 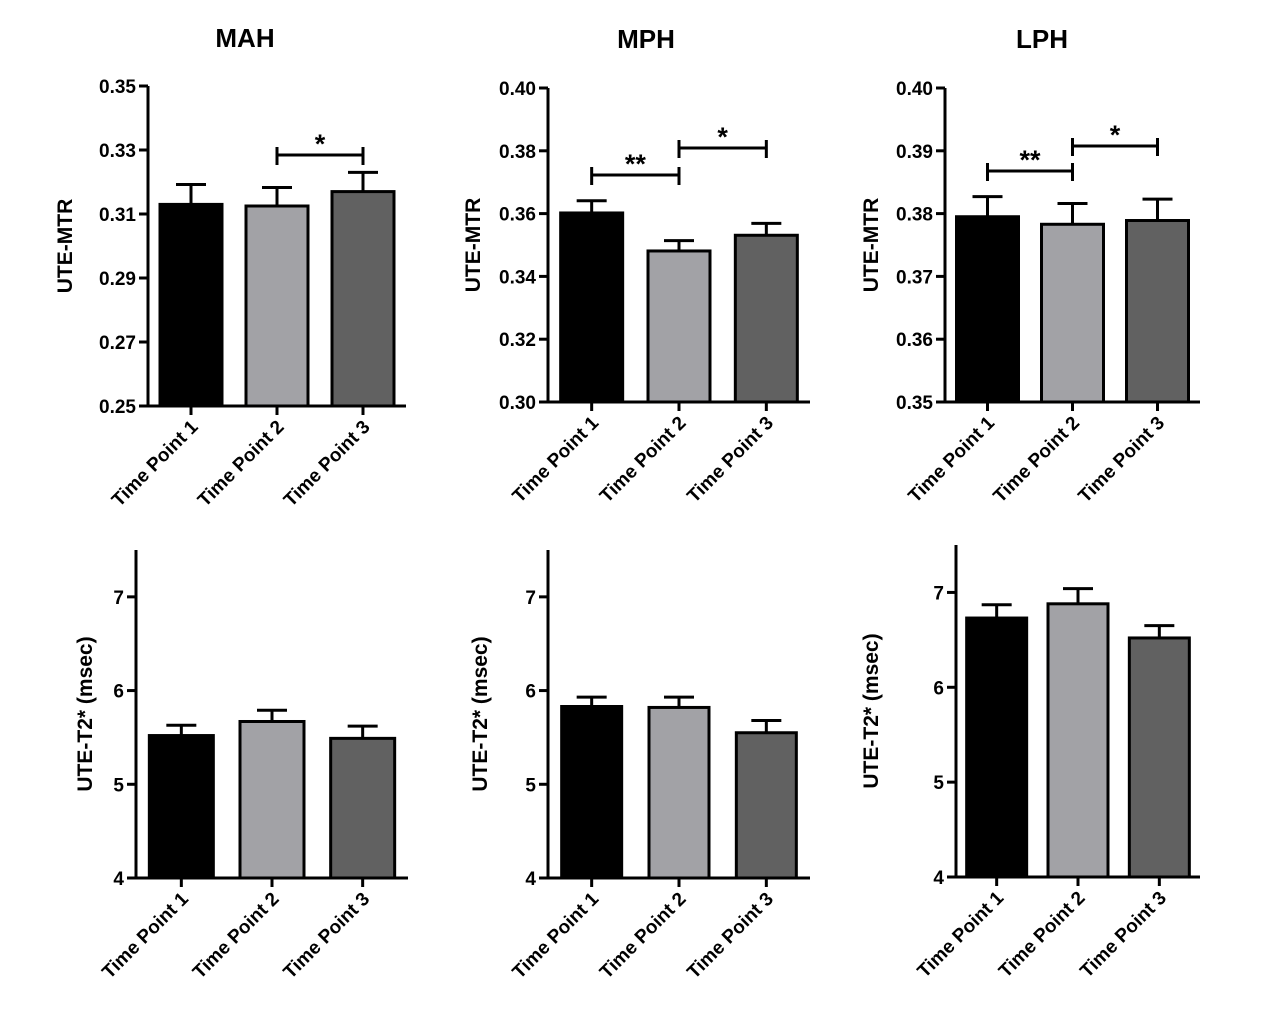 What do you see at coordinates (117, 215) in the screenshot?
I see `y-tick-label: 0.31` at bounding box center [117, 215].